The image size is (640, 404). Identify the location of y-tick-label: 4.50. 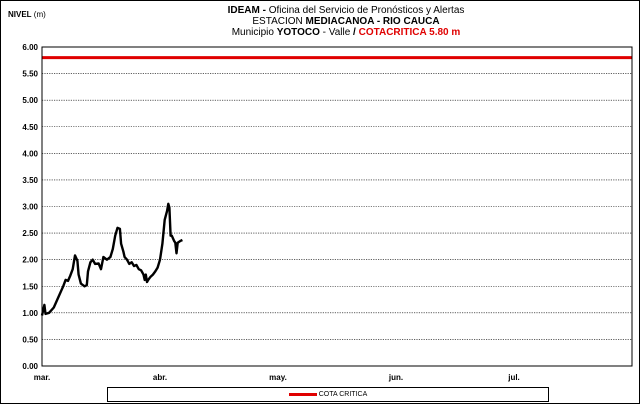
(30, 127).